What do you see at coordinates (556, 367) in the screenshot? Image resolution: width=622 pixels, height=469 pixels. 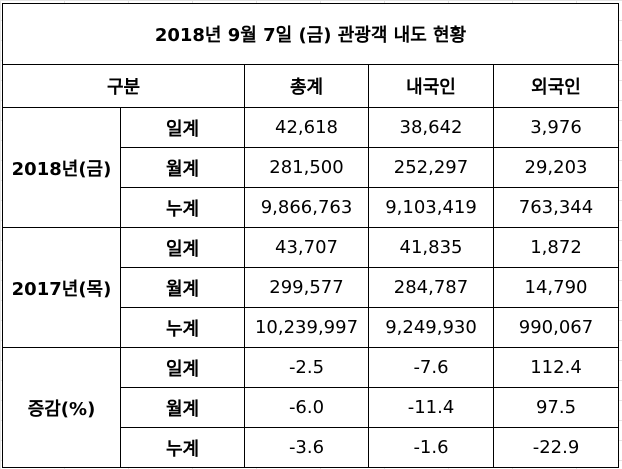 I see `value-cell: 112.4` at bounding box center [556, 367].